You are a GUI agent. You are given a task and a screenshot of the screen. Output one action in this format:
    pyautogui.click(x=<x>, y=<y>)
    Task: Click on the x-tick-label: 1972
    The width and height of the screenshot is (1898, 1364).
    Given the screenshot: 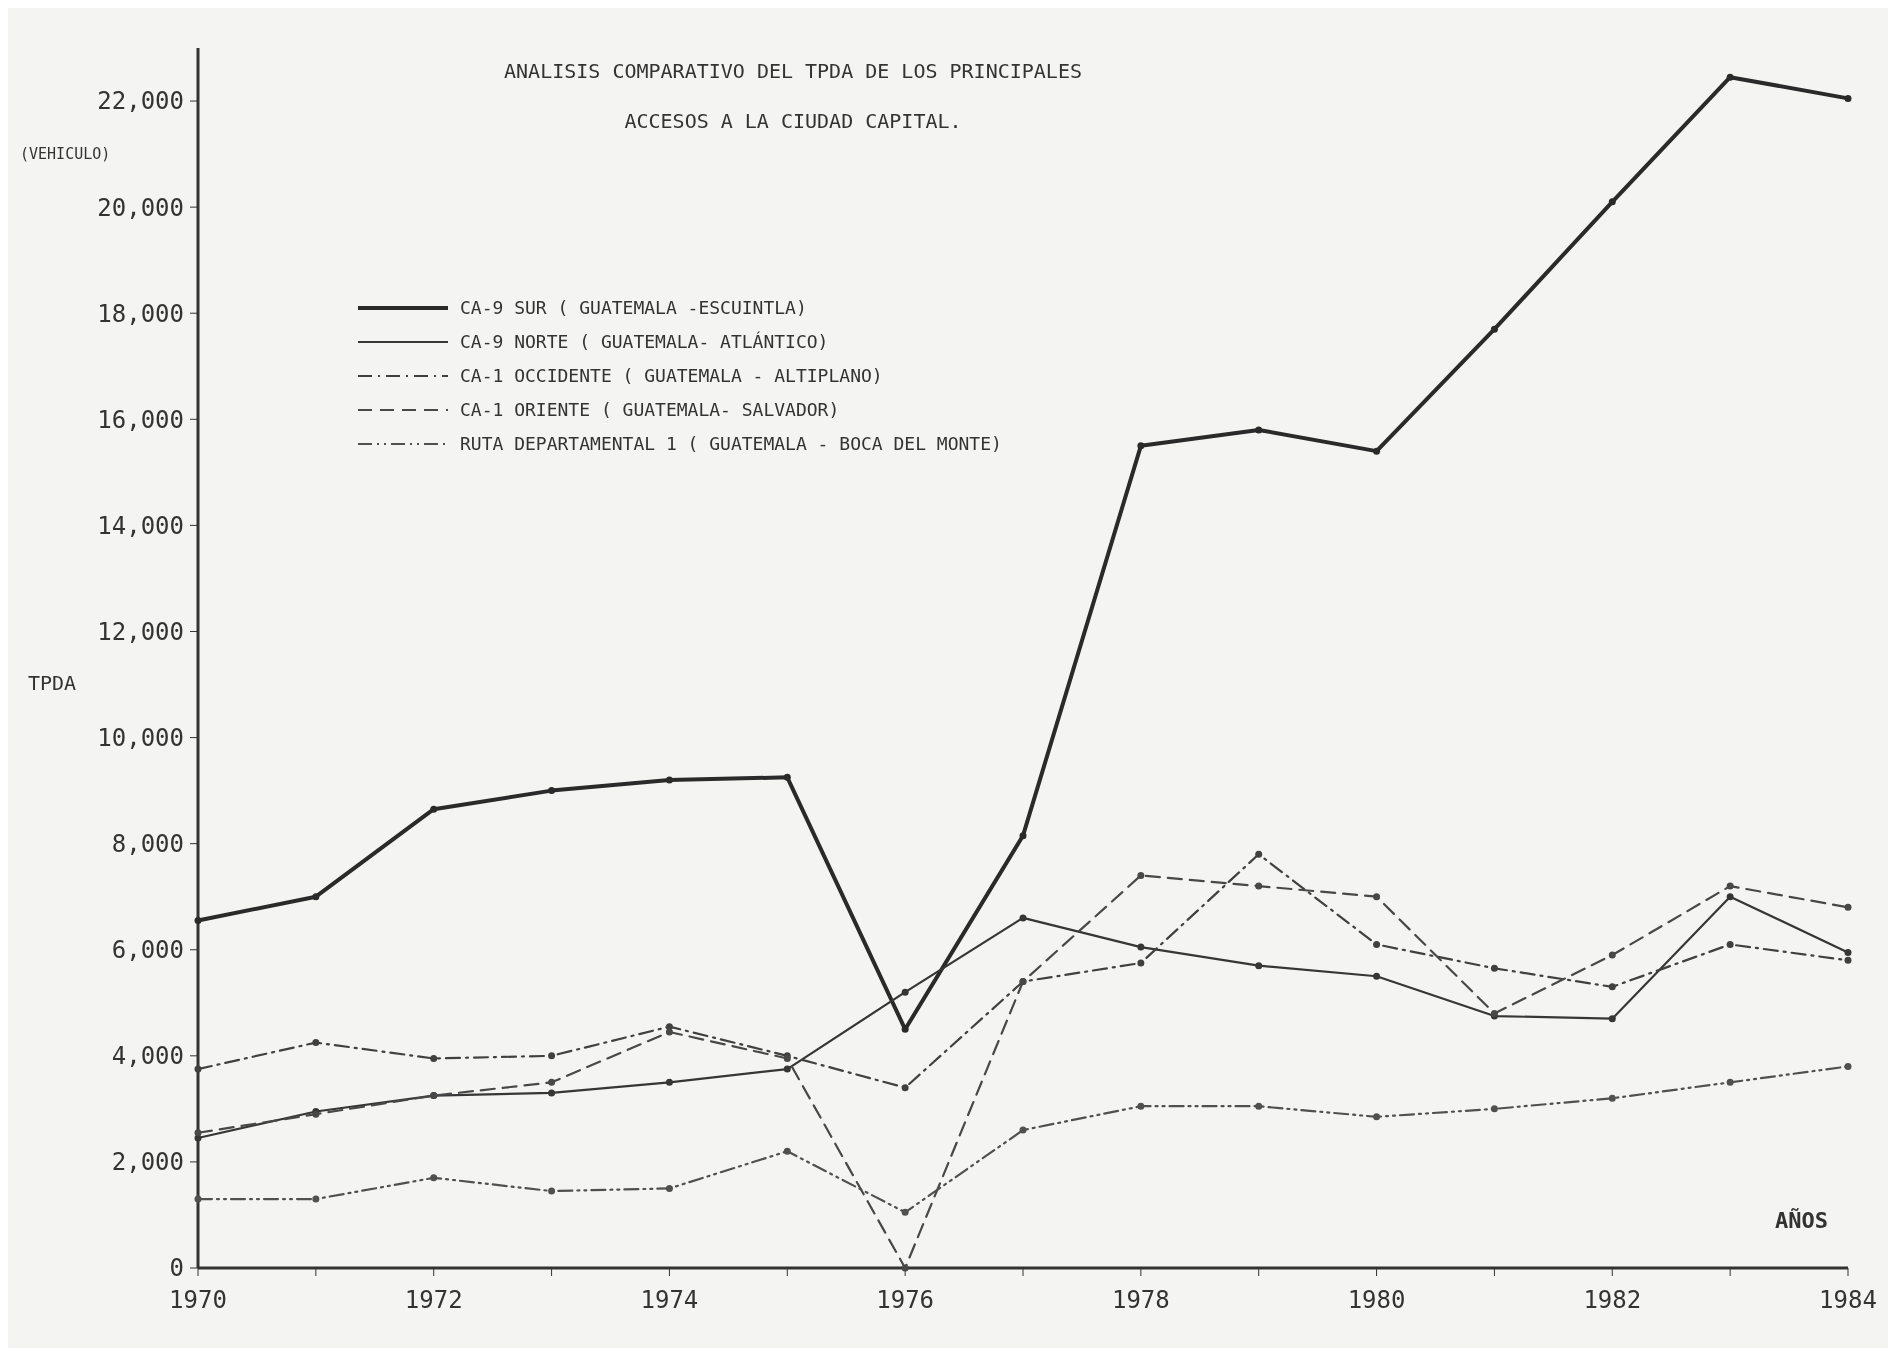 What is the action you would take?
    pyautogui.click(x=433, y=1300)
    